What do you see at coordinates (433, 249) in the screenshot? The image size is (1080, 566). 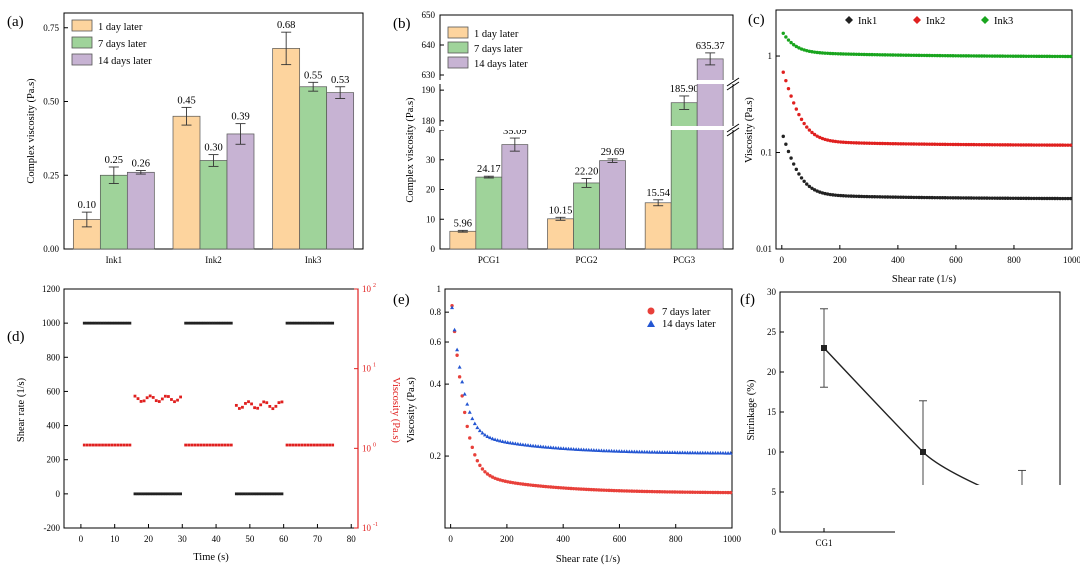 I see `y-tick-label: 0` at bounding box center [433, 249].